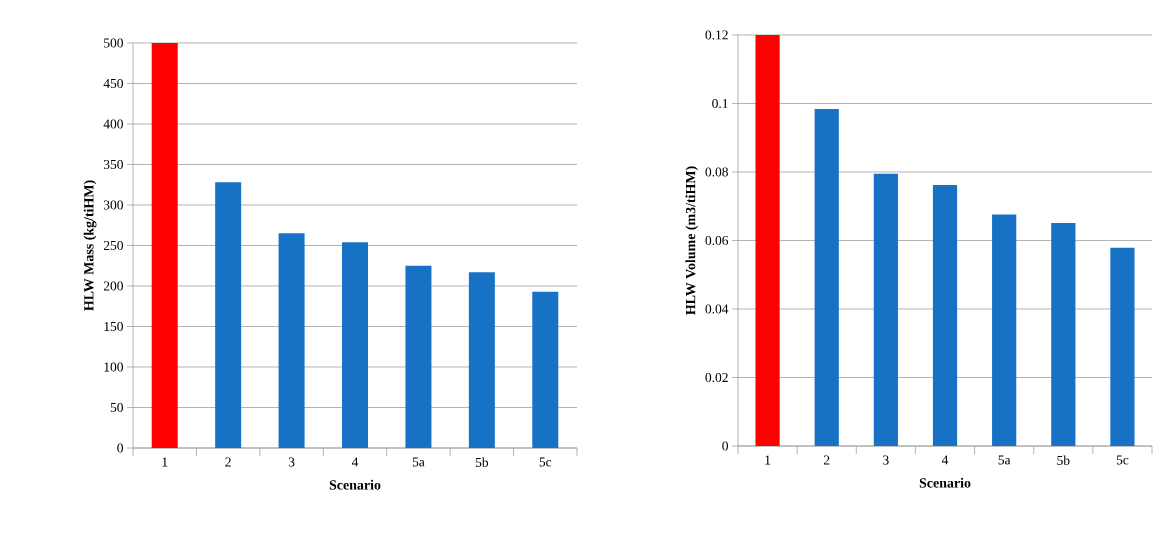 Image resolution: width=1173 pixels, height=555 pixels. Describe the element at coordinates (113, 205) in the screenshot. I see `y-tick-label: 300` at that location.